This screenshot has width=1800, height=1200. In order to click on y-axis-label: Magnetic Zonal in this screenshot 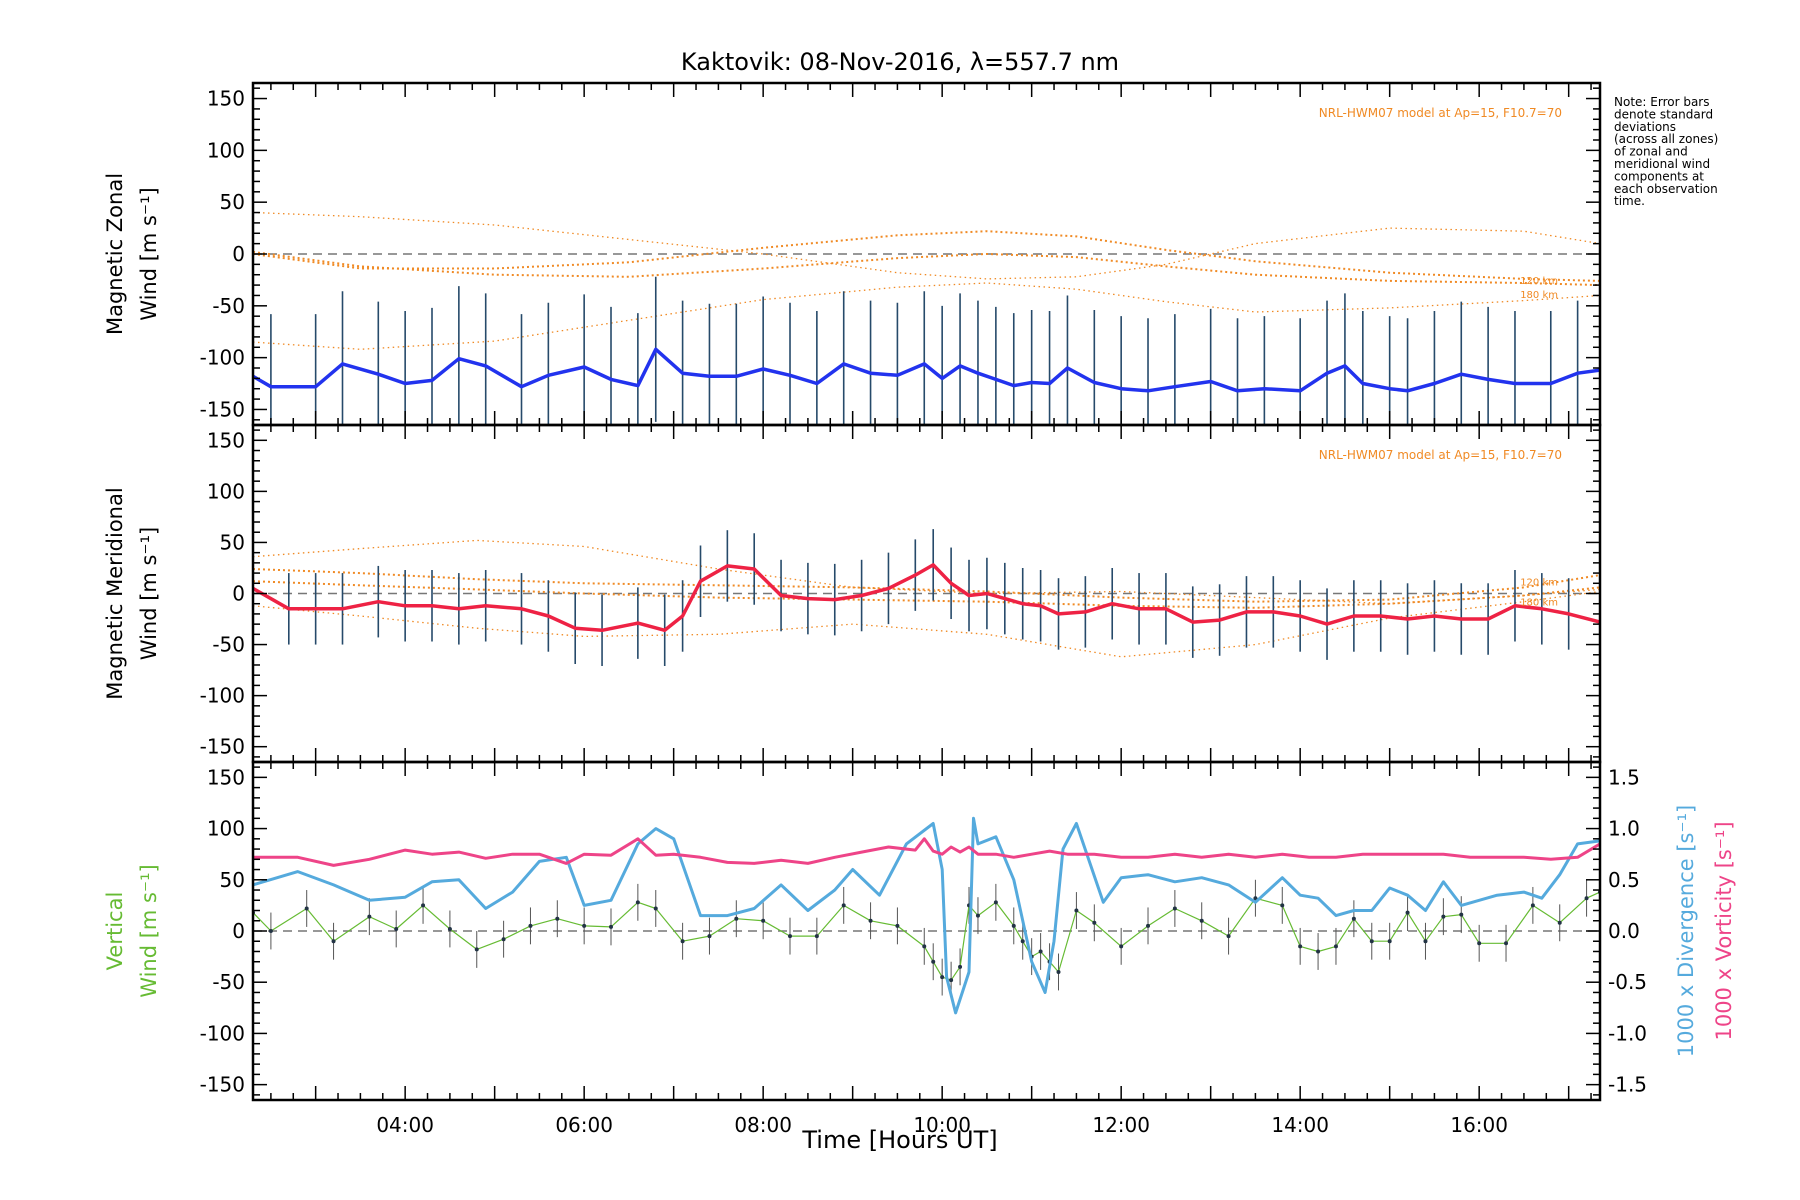, I will do `click(115, 254)`.